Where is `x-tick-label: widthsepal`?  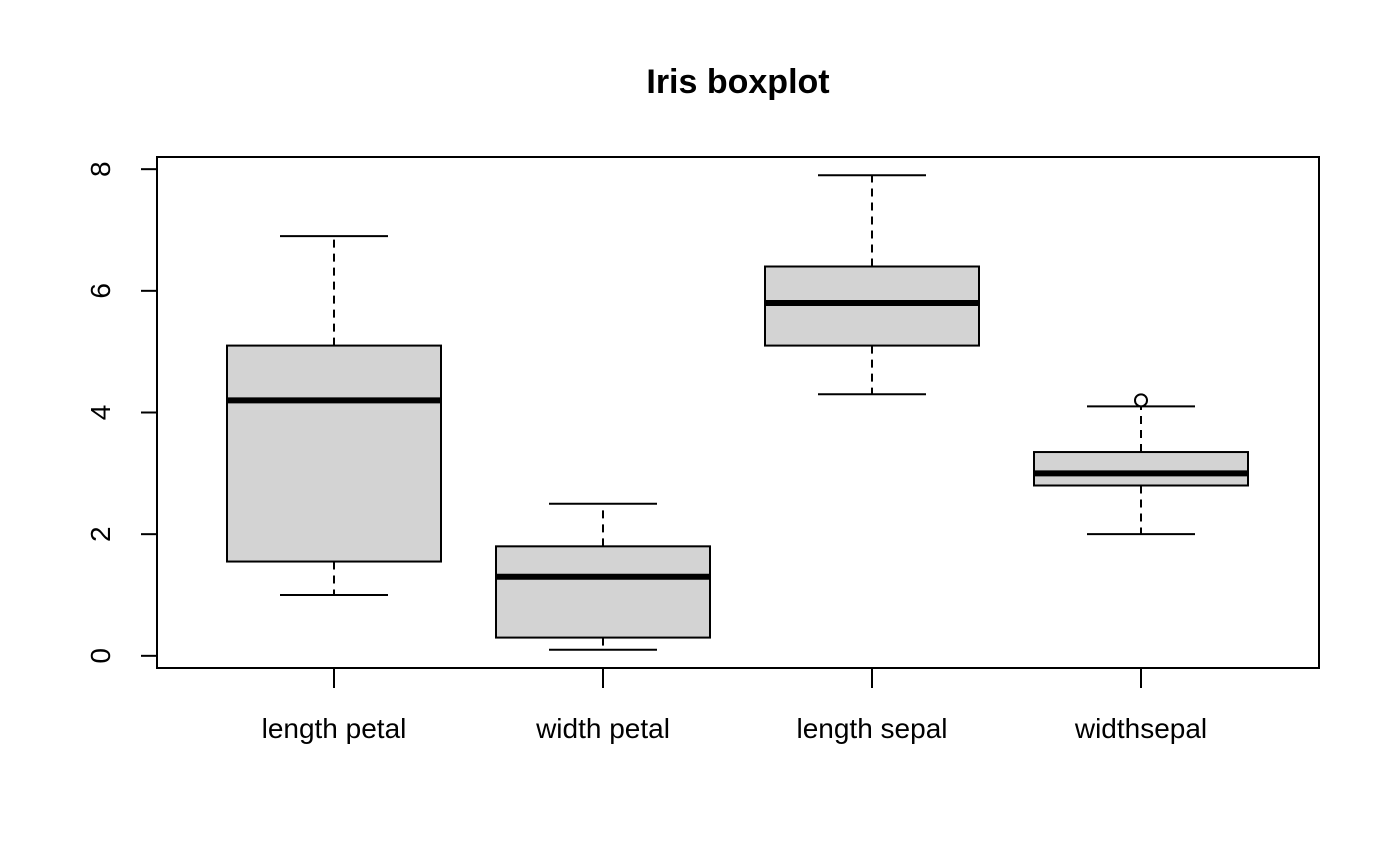 x-tick-label: widthsepal is located at coordinates (1140, 728).